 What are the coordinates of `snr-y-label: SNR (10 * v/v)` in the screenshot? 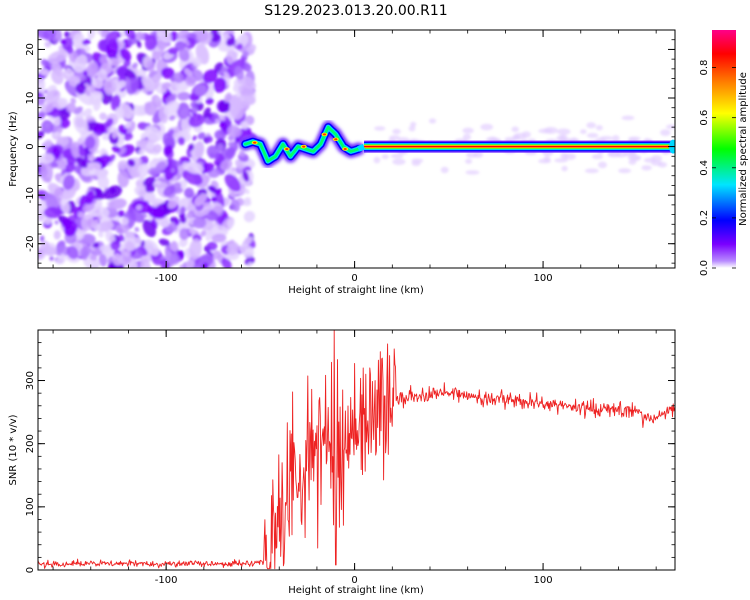 It's located at (13, 449).